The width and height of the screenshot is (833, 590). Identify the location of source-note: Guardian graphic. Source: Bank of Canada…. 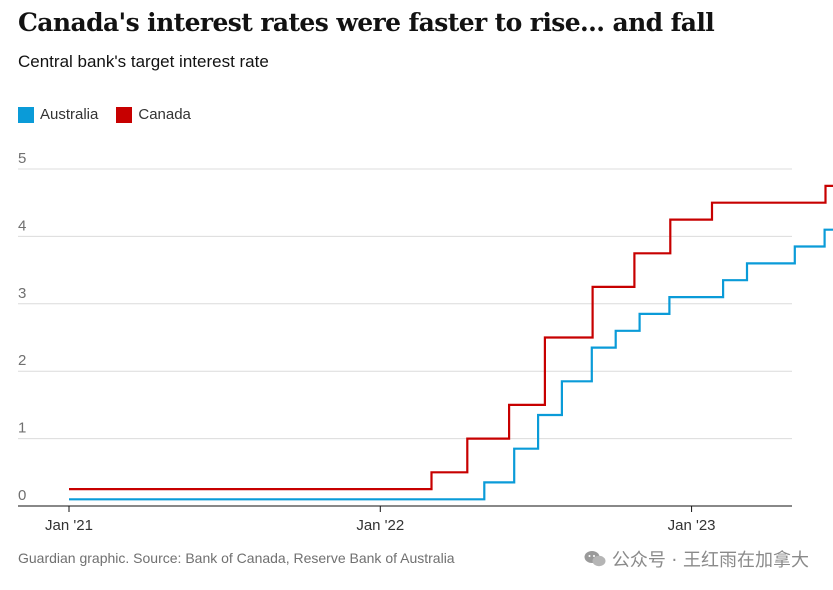
(236, 558).